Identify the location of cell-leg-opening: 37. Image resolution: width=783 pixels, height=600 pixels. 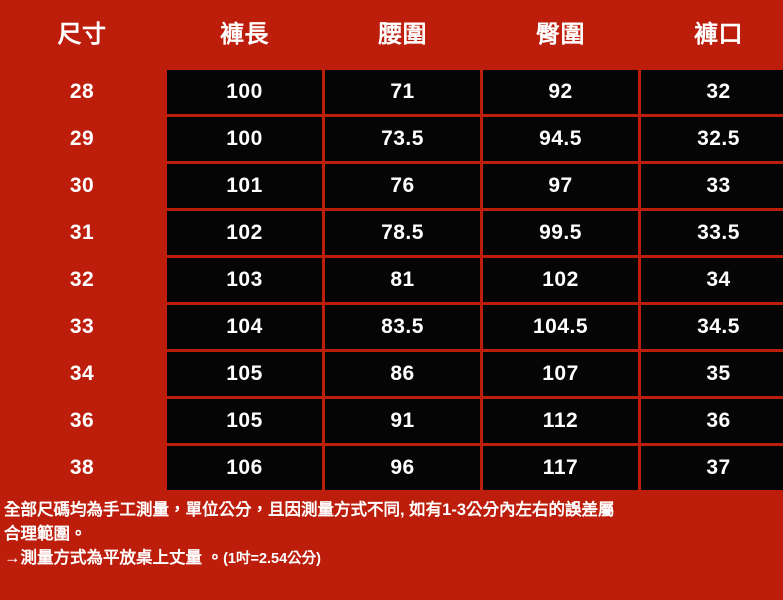
(712, 468).